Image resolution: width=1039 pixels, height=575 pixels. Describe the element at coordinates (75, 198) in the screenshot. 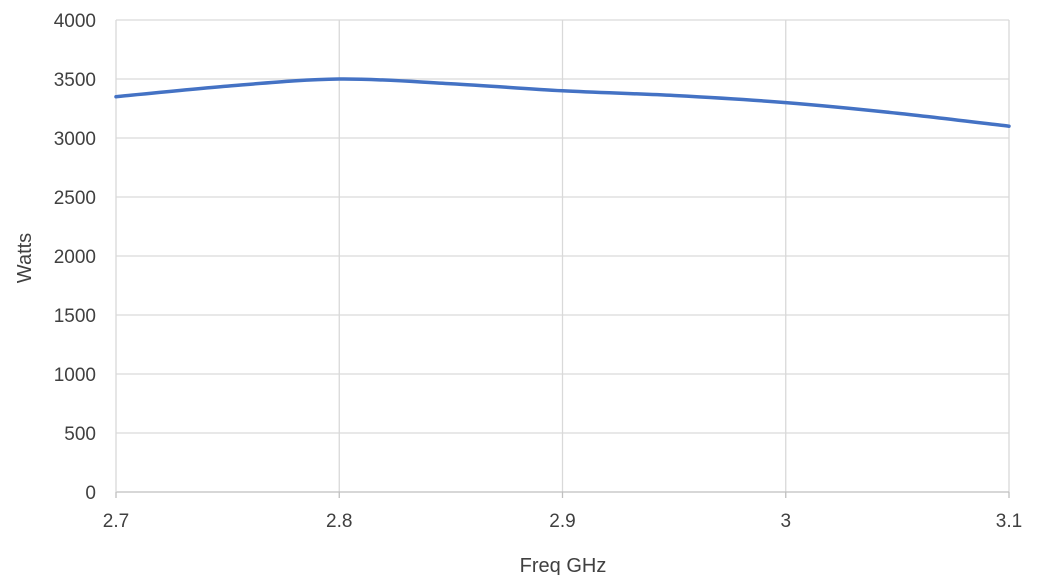

I see `y-tick-label: 2500` at that location.